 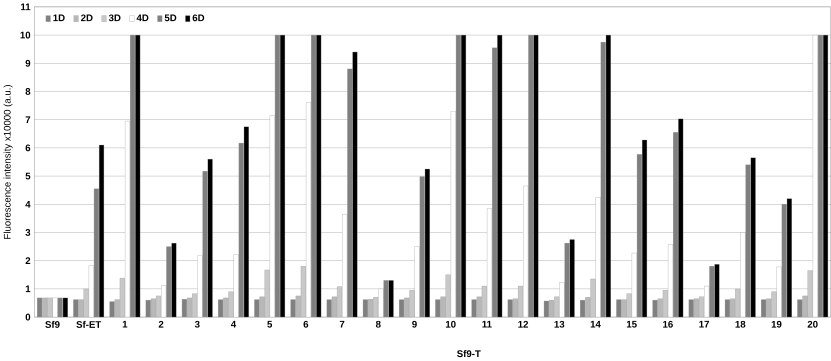 I want to click on x-tick-label: 3, so click(x=197, y=324).